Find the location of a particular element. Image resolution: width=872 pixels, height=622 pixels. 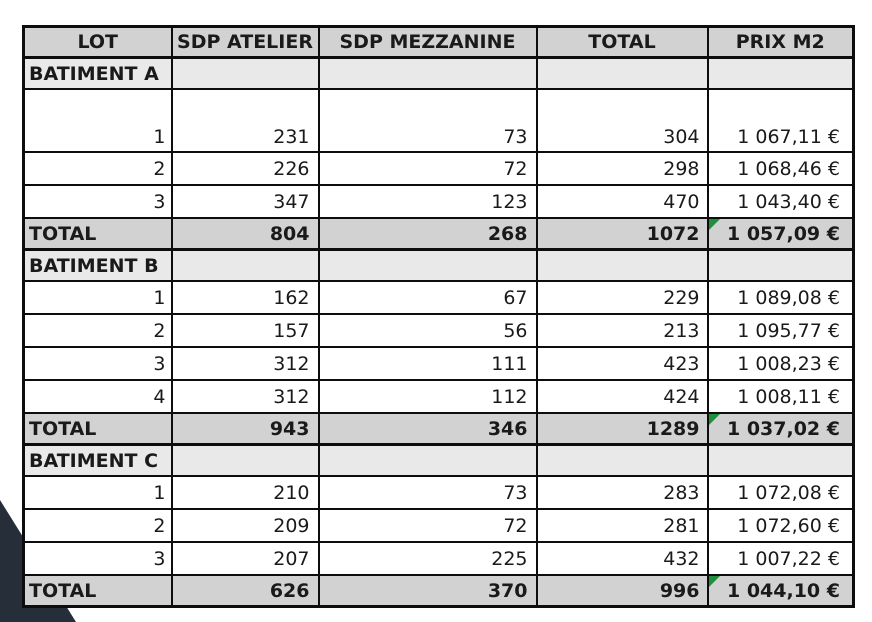

cell-sdp-atelier-total: 626 is located at coordinates (245, 591).